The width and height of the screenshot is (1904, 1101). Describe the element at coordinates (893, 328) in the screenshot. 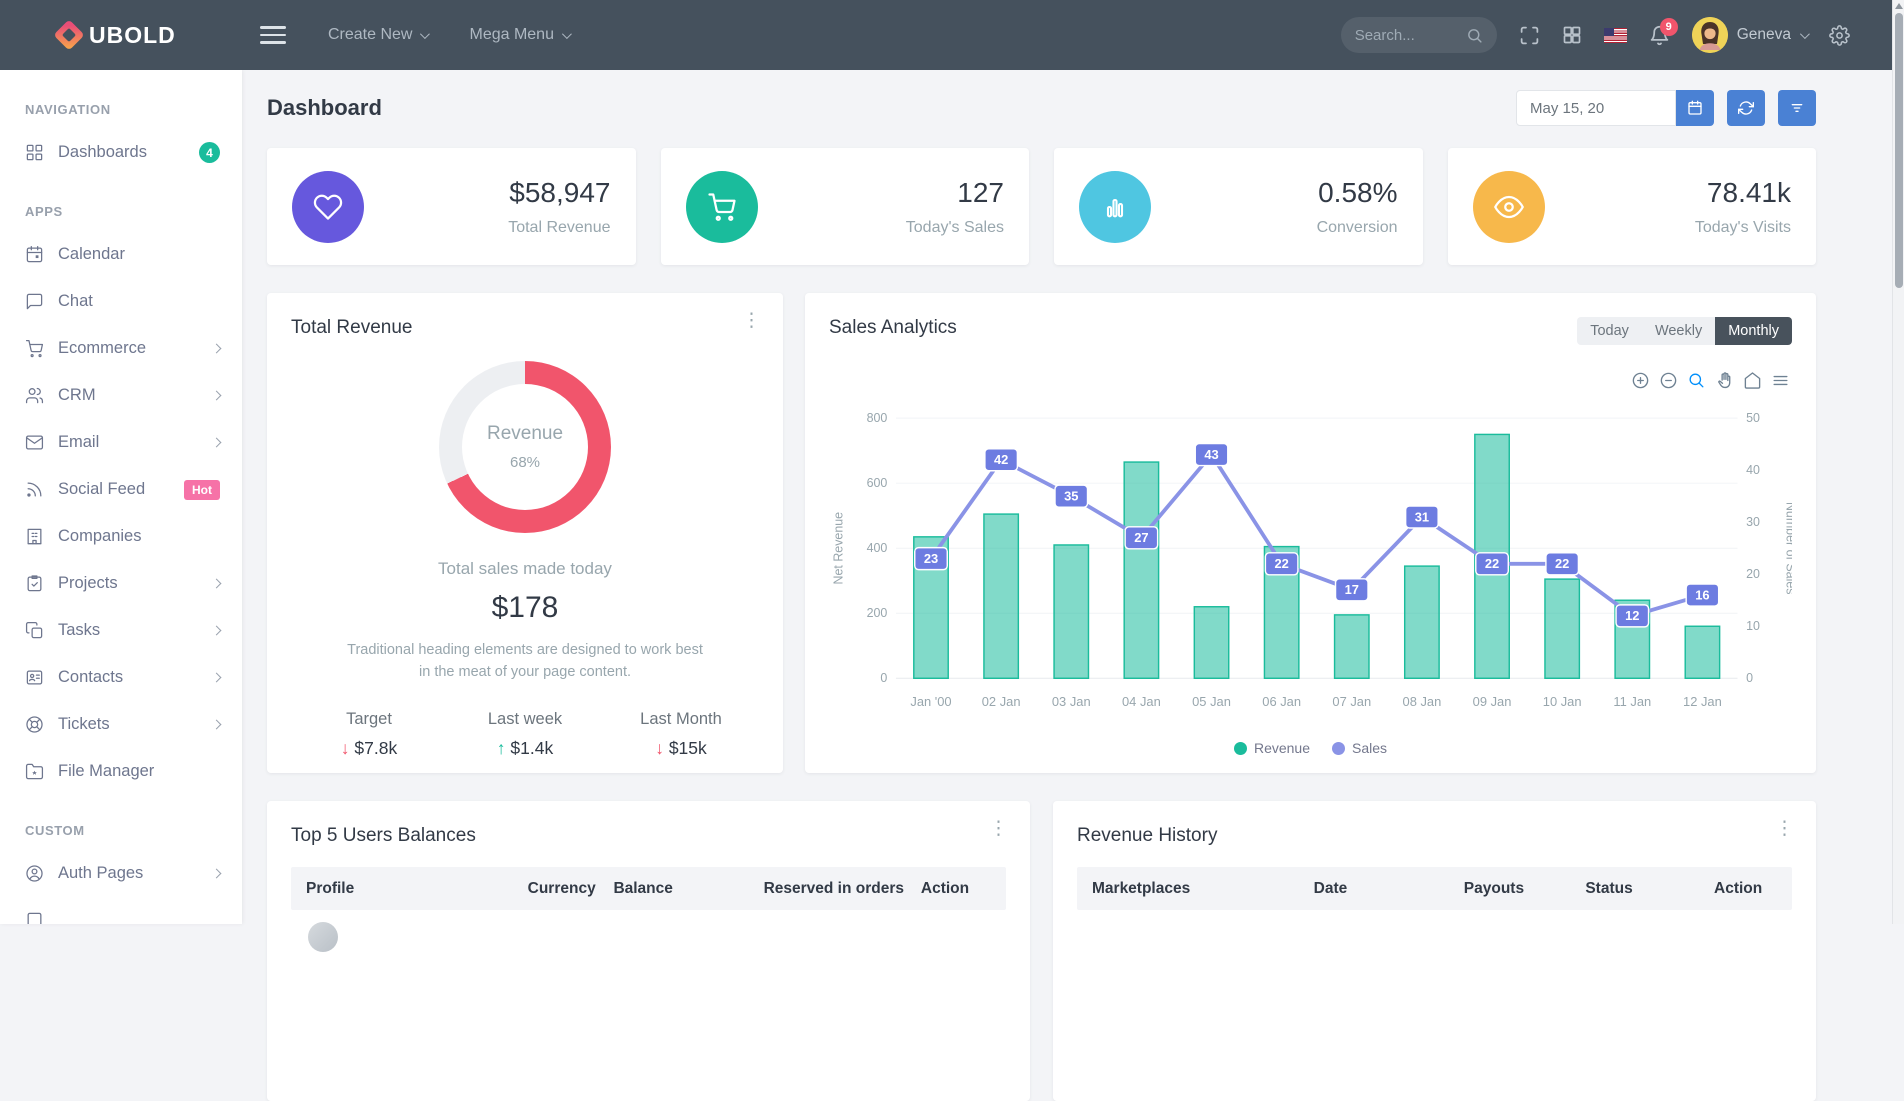

I see `card-title: Sales Analytics` at that location.